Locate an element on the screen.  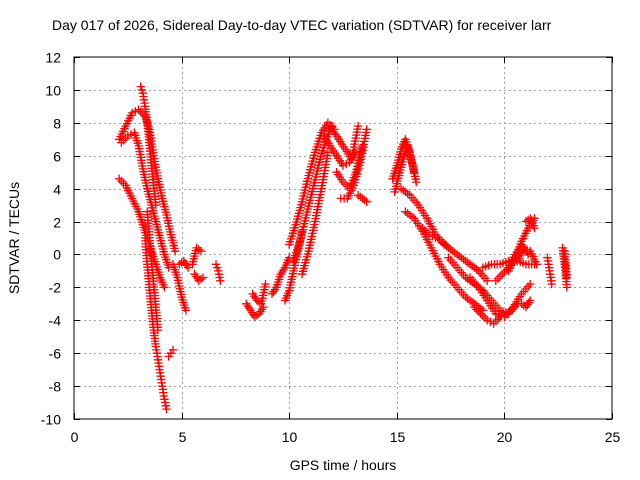
y-tick-label: -2 is located at coordinates (55, 288).